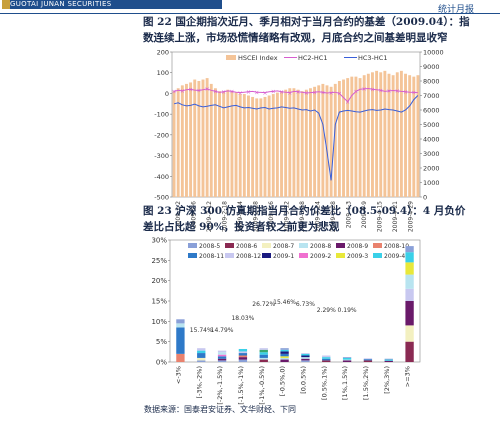  What do you see at coordinates (255, 216) in the screenshot?
I see `x-tick-label: 2009-2-28` at bounding box center [255, 216].